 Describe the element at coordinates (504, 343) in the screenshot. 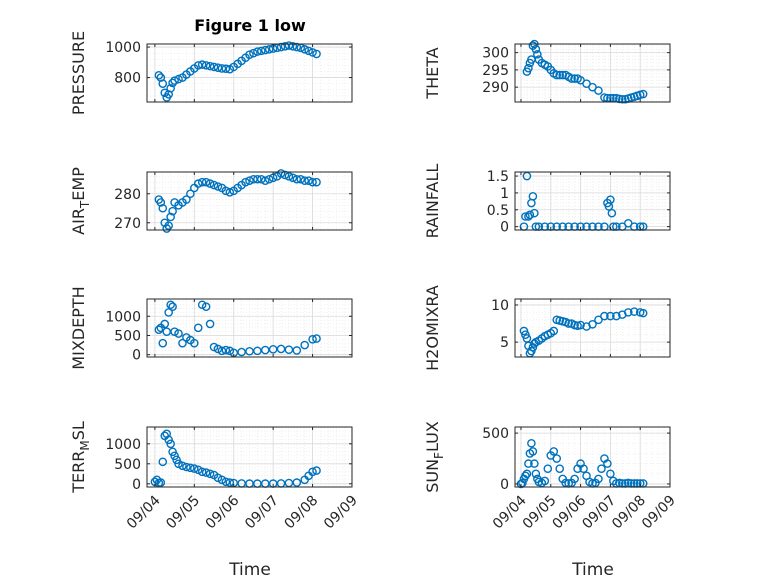

I see `y-tick-label: 5` at that location.